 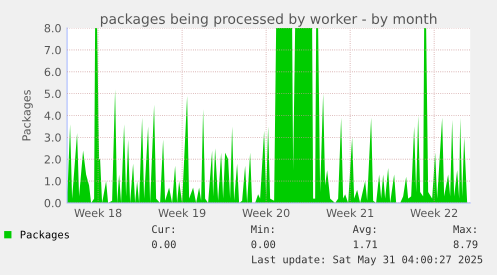 What do you see at coordinates (262, 229) in the screenshot?
I see `text: Min:` at bounding box center [262, 229].